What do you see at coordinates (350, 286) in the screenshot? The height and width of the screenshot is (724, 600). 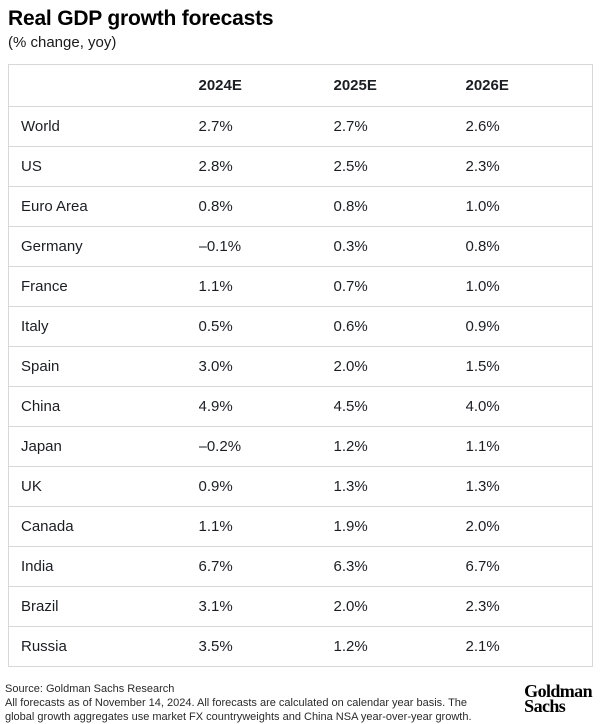 I see `row-value: 0.7%` at bounding box center [350, 286].